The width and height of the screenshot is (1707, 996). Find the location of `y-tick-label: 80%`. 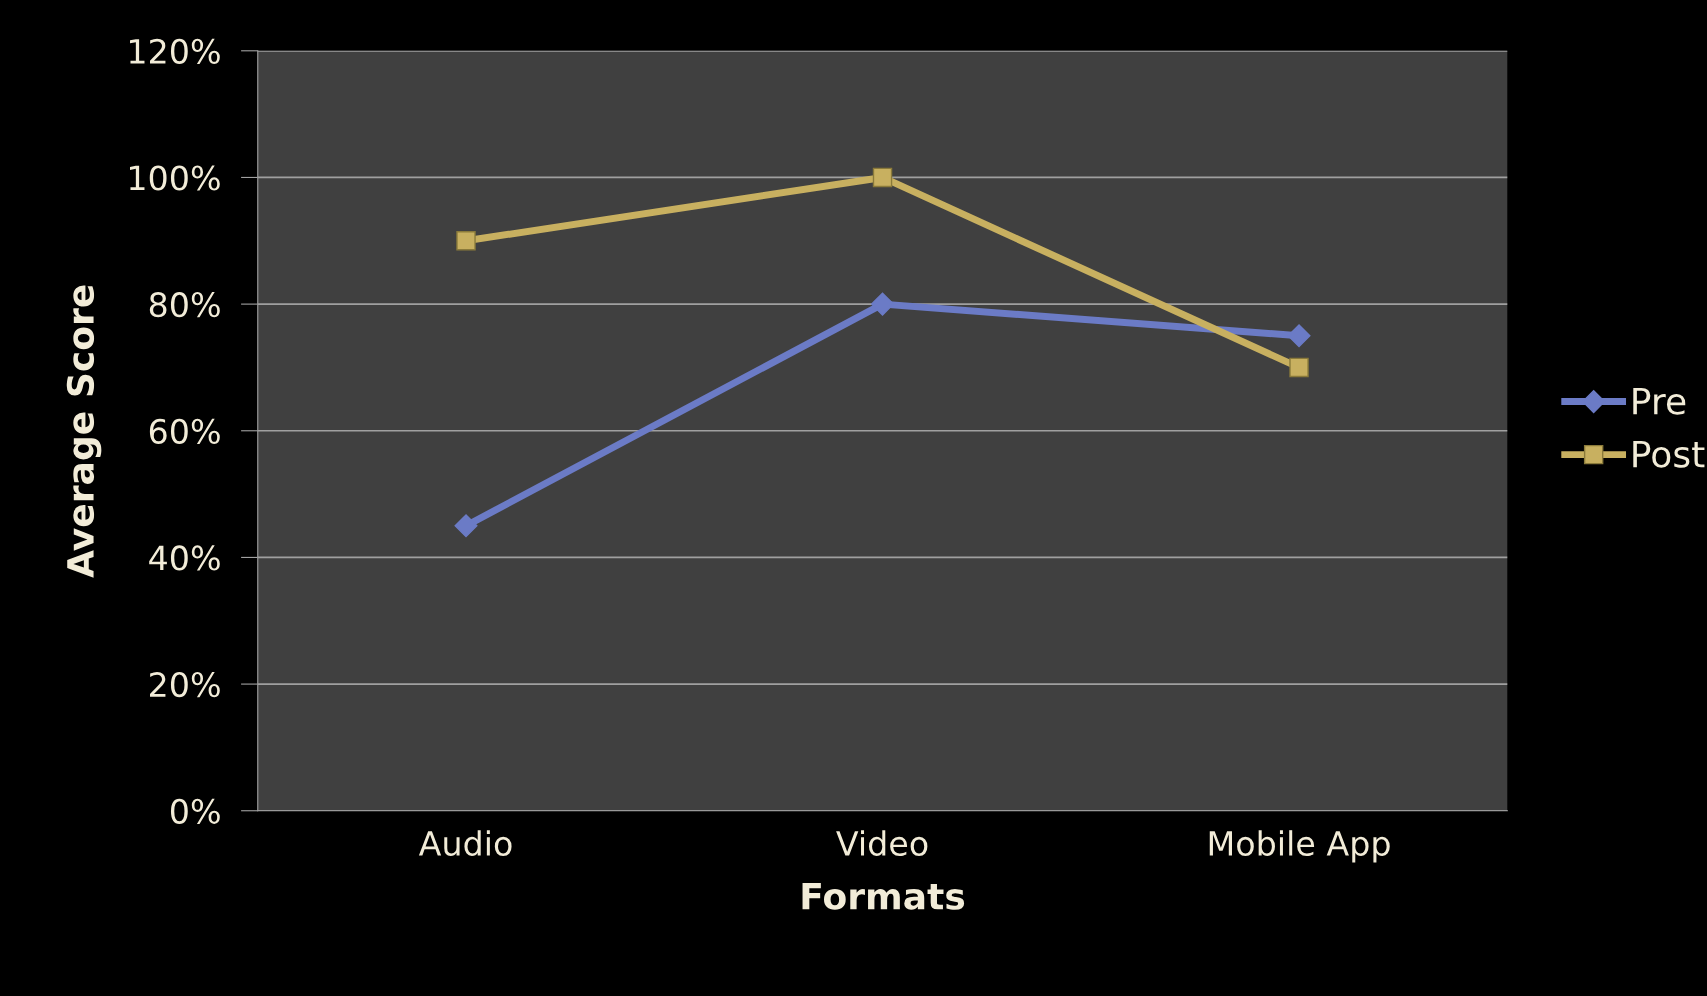

y-tick-label: 80% is located at coordinates (184, 305).